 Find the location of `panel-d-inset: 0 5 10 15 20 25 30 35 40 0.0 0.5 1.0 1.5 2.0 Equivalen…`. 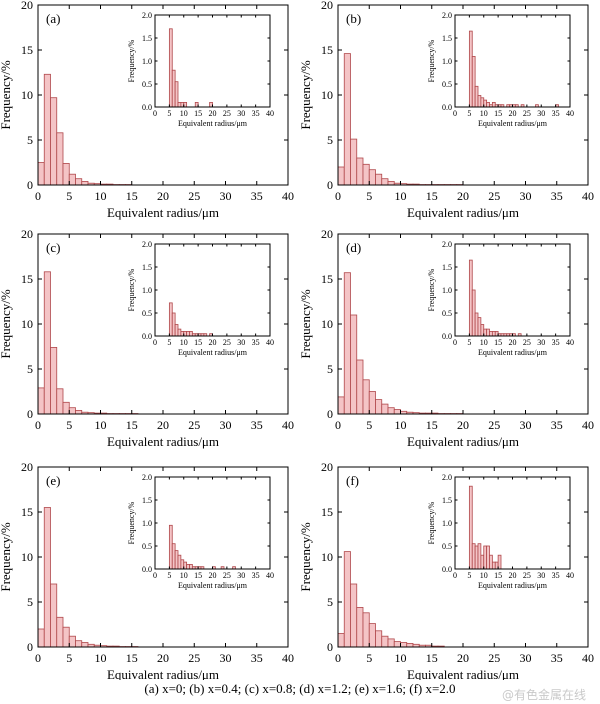

panel-d-inset: 0 5 10 15 20 25 30 35 40 0.0 0.5 1.0 1.5 2.0 Equivalen… is located at coordinates (500, 298).